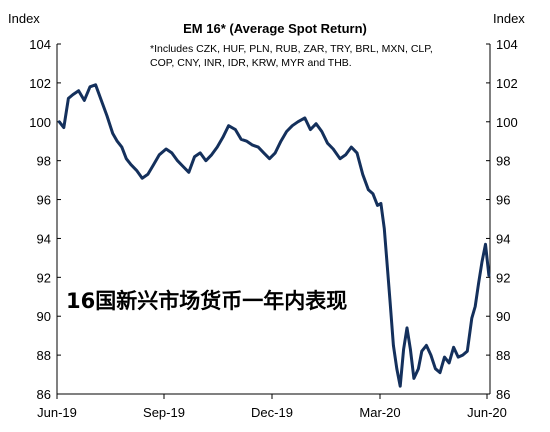  What do you see at coordinates (44, 238) in the screenshot?
I see `left-y-tick-label: 94` at bounding box center [44, 238].